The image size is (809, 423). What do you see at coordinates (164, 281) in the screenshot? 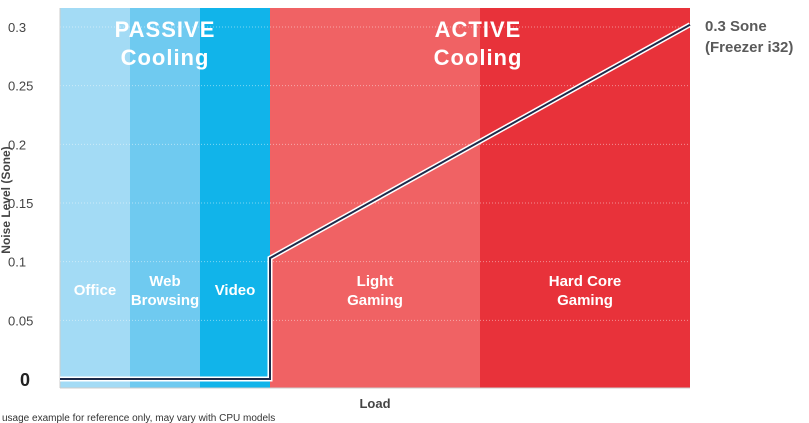
I see `zone-label-1-0: Web` at bounding box center [164, 281].